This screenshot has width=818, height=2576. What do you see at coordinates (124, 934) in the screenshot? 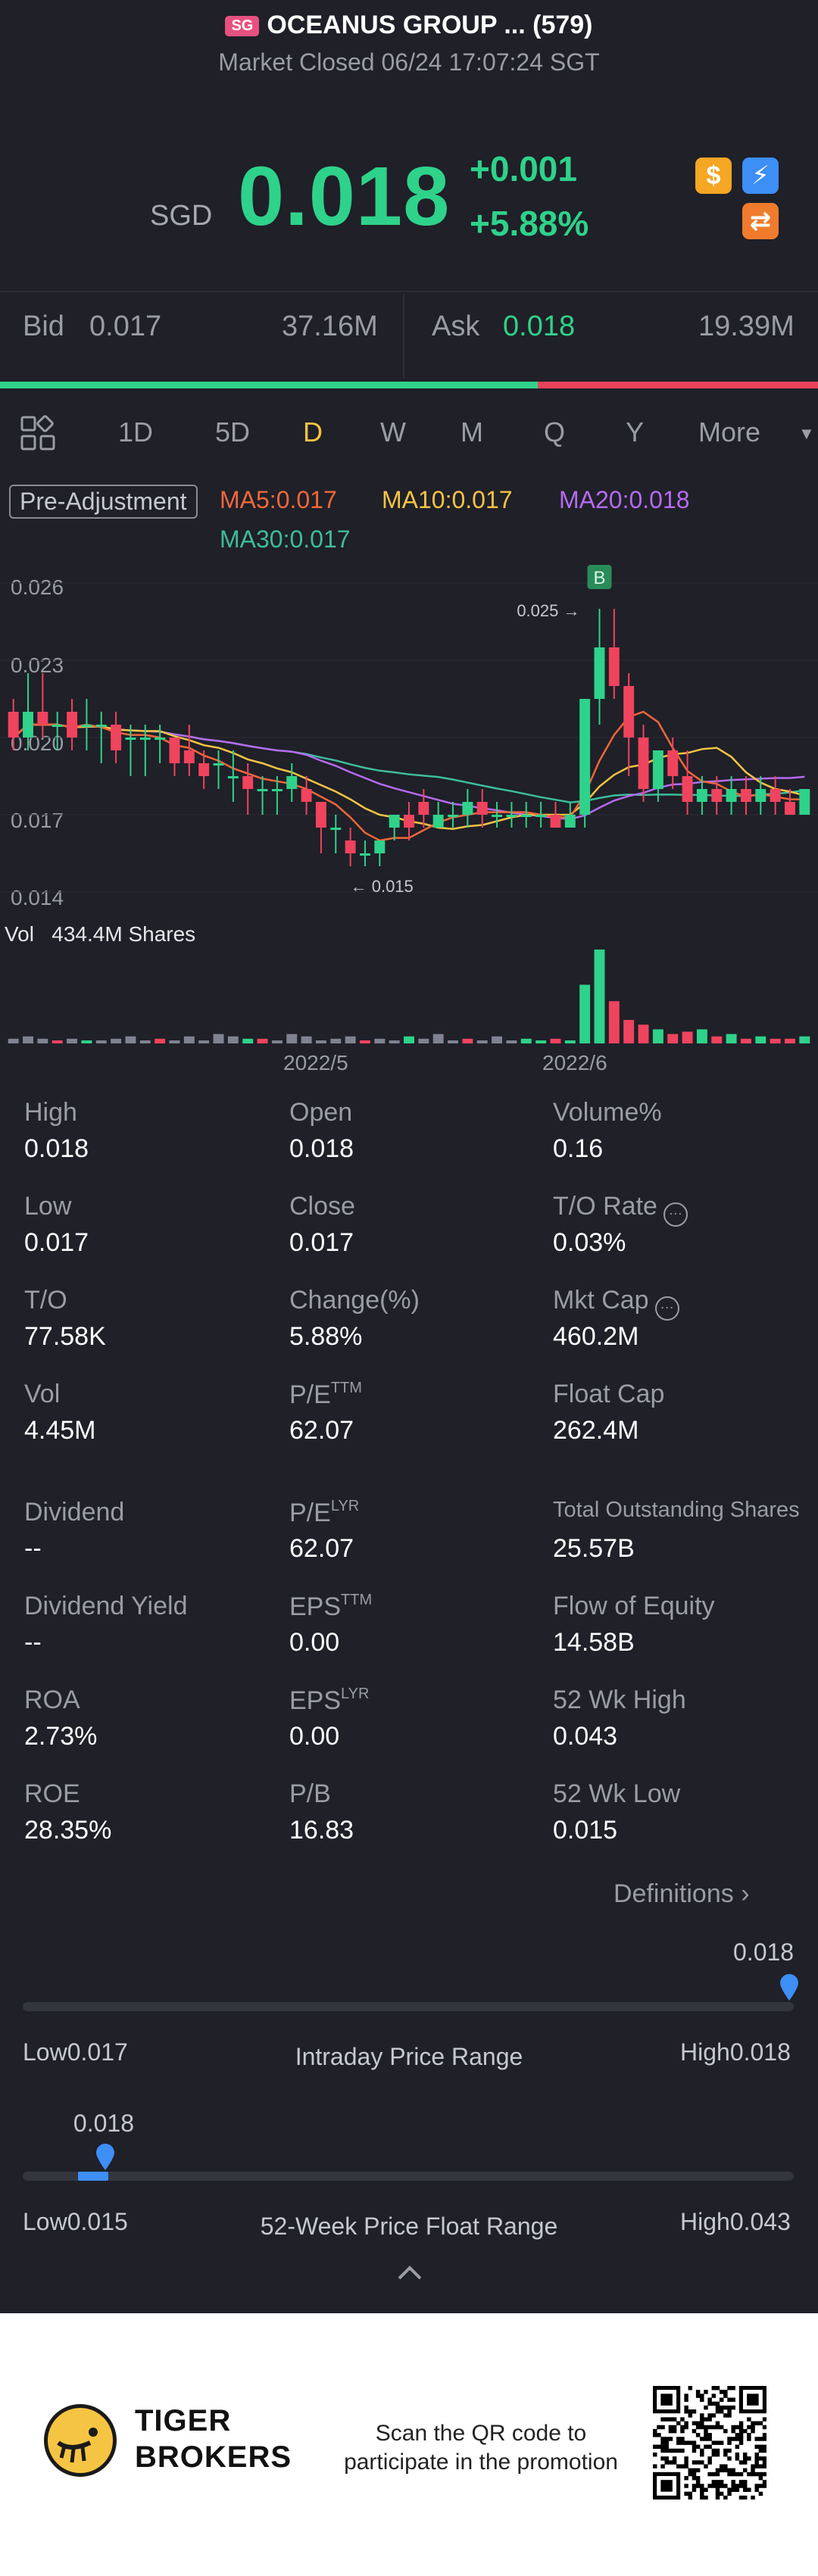
I see `volume-value: 434.4M Shares` at bounding box center [124, 934].